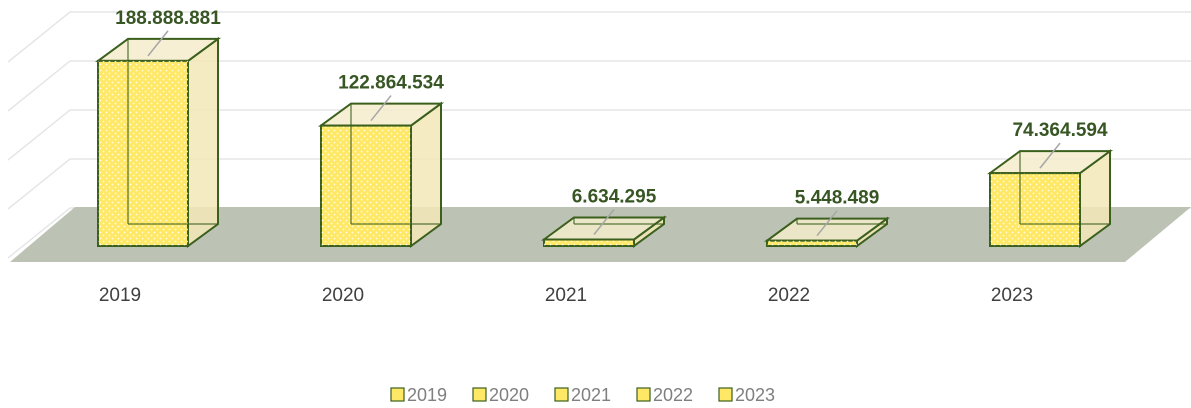 The height and width of the screenshot is (408, 1191). Describe the element at coordinates (509, 395) in the screenshot. I see `legend-label: 2020` at that location.